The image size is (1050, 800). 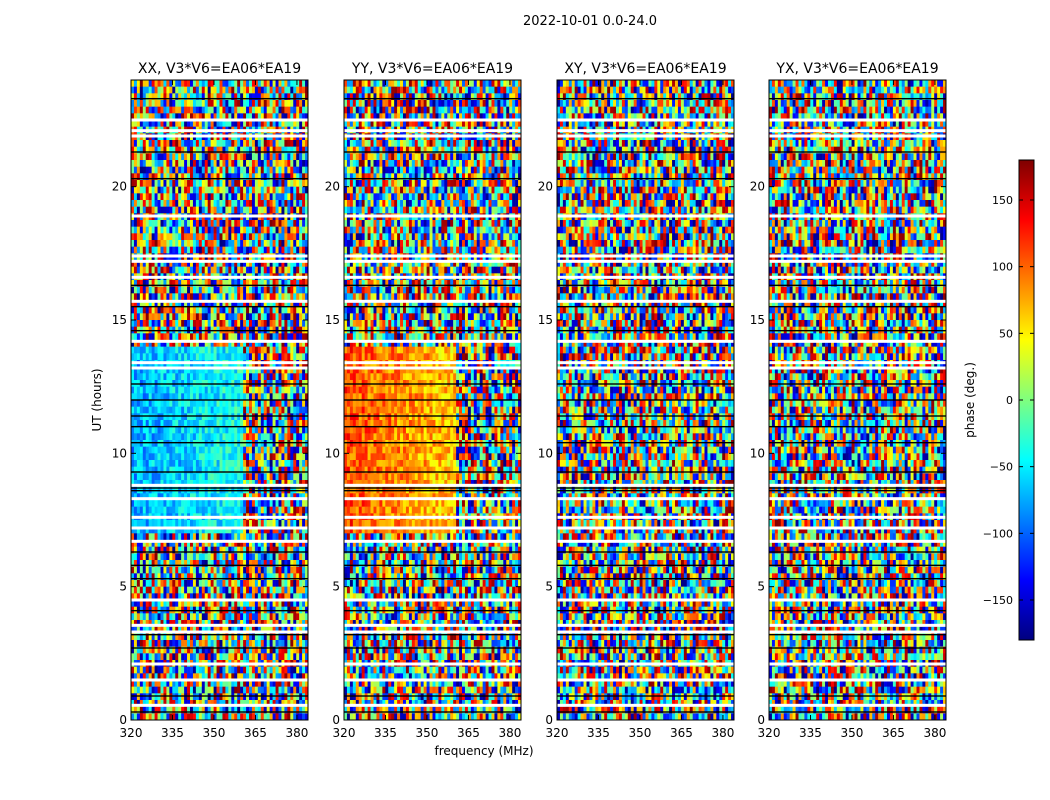 I want to click on x-axis-label: frequency (MHz), so click(x=483, y=751).